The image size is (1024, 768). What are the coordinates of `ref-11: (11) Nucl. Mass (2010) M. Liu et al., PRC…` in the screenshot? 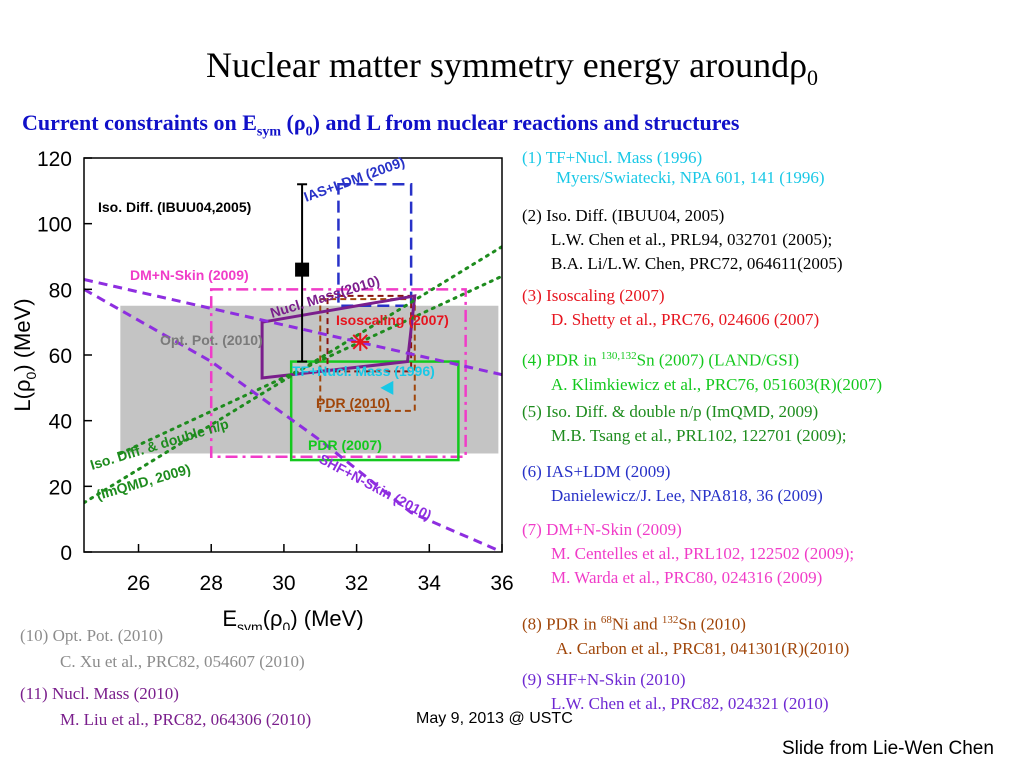 It's located at (166, 706).